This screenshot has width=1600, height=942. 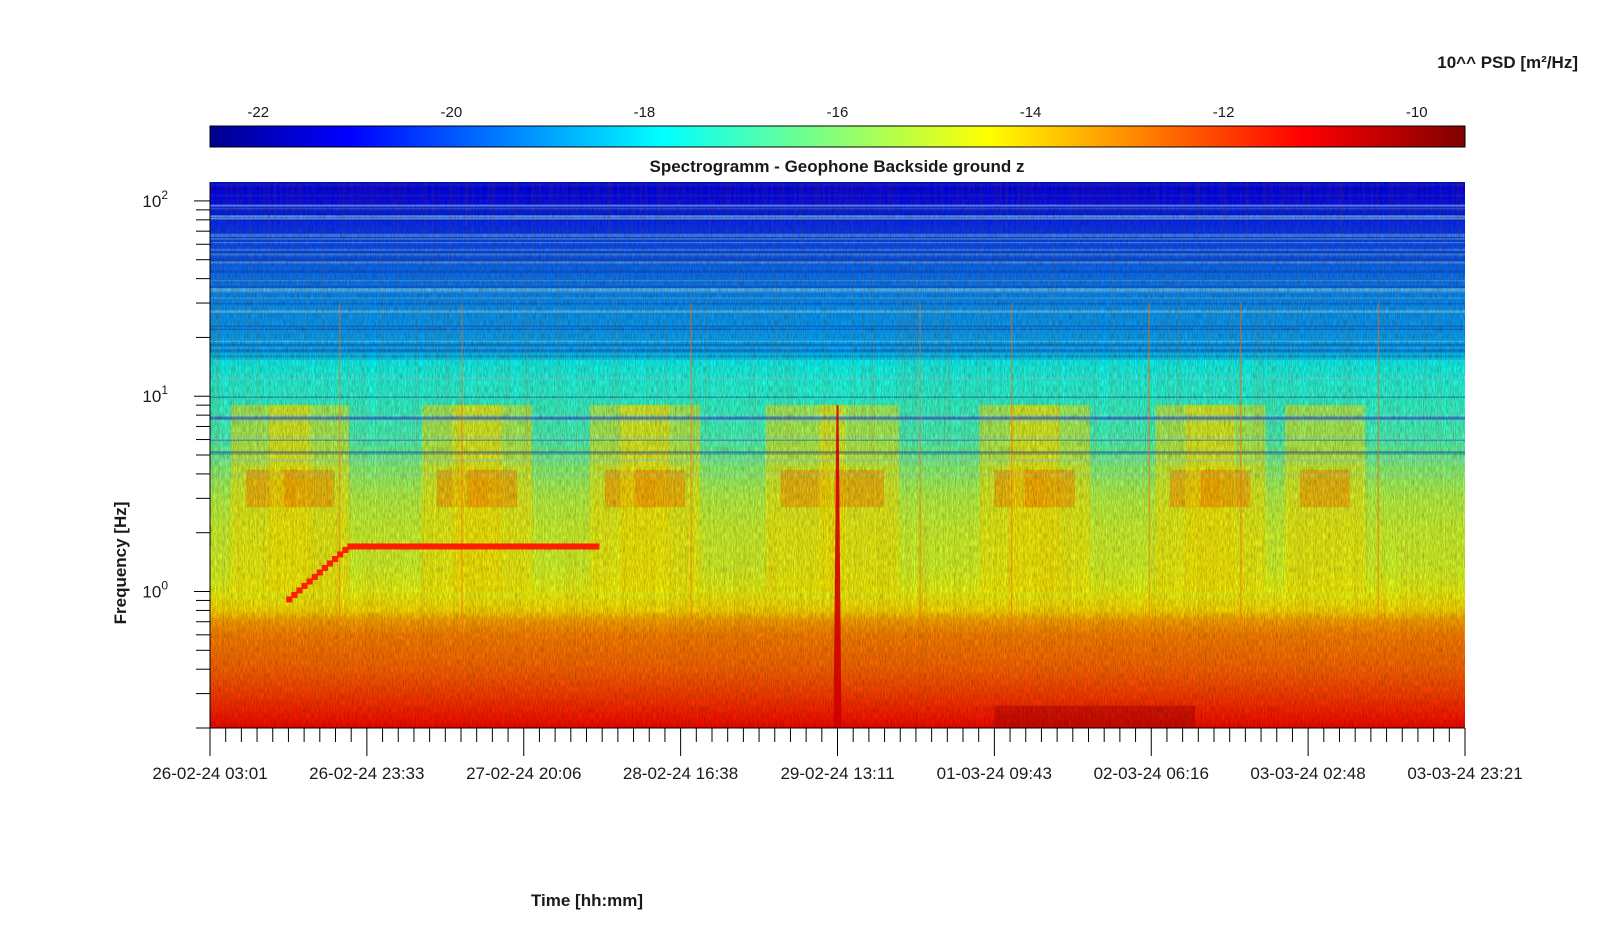 What do you see at coordinates (587, 900) in the screenshot?
I see `x-axis-label: Time [hh:mm]` at bounding box center [587, 900].